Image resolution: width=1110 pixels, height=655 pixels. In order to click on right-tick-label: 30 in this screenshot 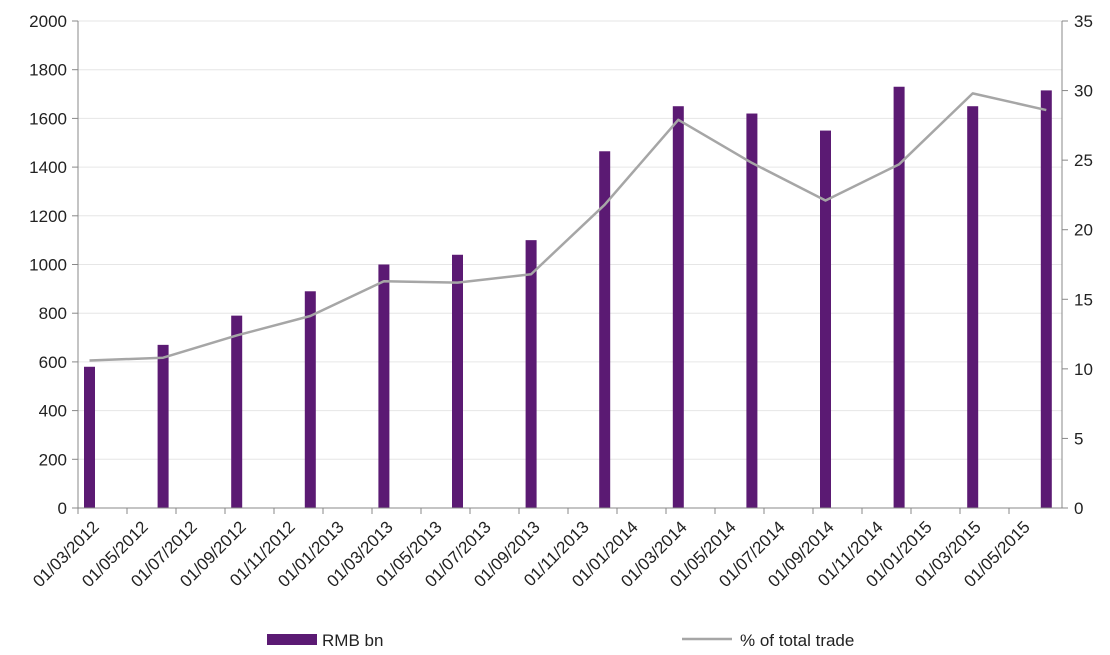, I will do `click(1083, 91)`.